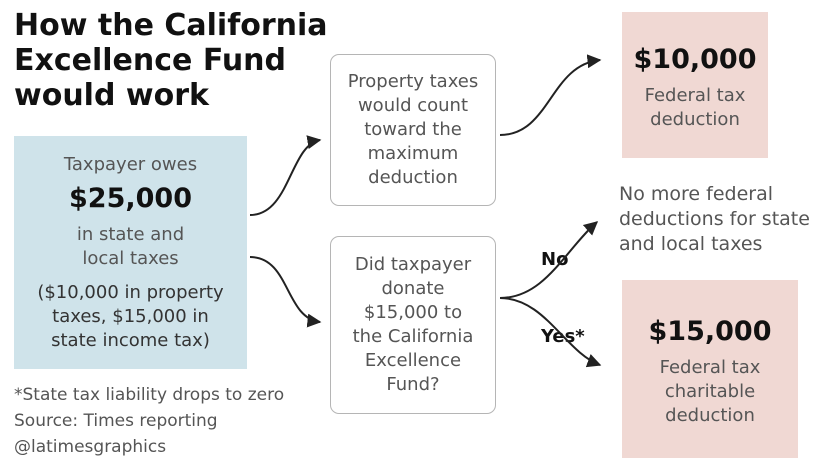 The width and height of the screenshot is (840, 472). Describe the element at coordinates (695, 59) in the screenshot. I see `outcome-top-amount: $10,000` at that location.